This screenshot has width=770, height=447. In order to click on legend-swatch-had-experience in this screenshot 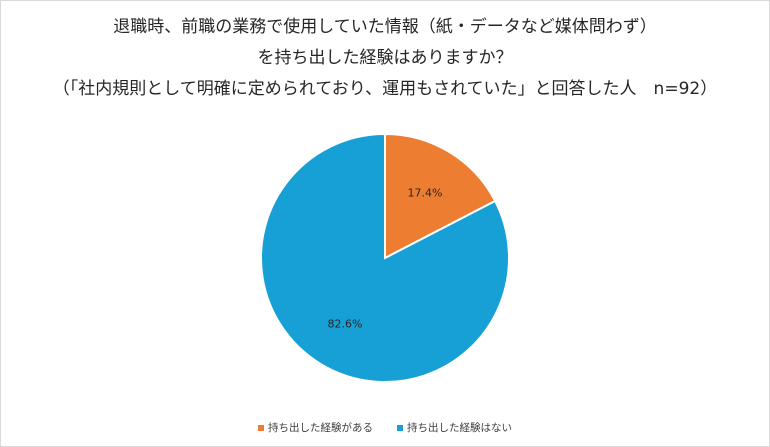, I will do `click(261, 427)`.